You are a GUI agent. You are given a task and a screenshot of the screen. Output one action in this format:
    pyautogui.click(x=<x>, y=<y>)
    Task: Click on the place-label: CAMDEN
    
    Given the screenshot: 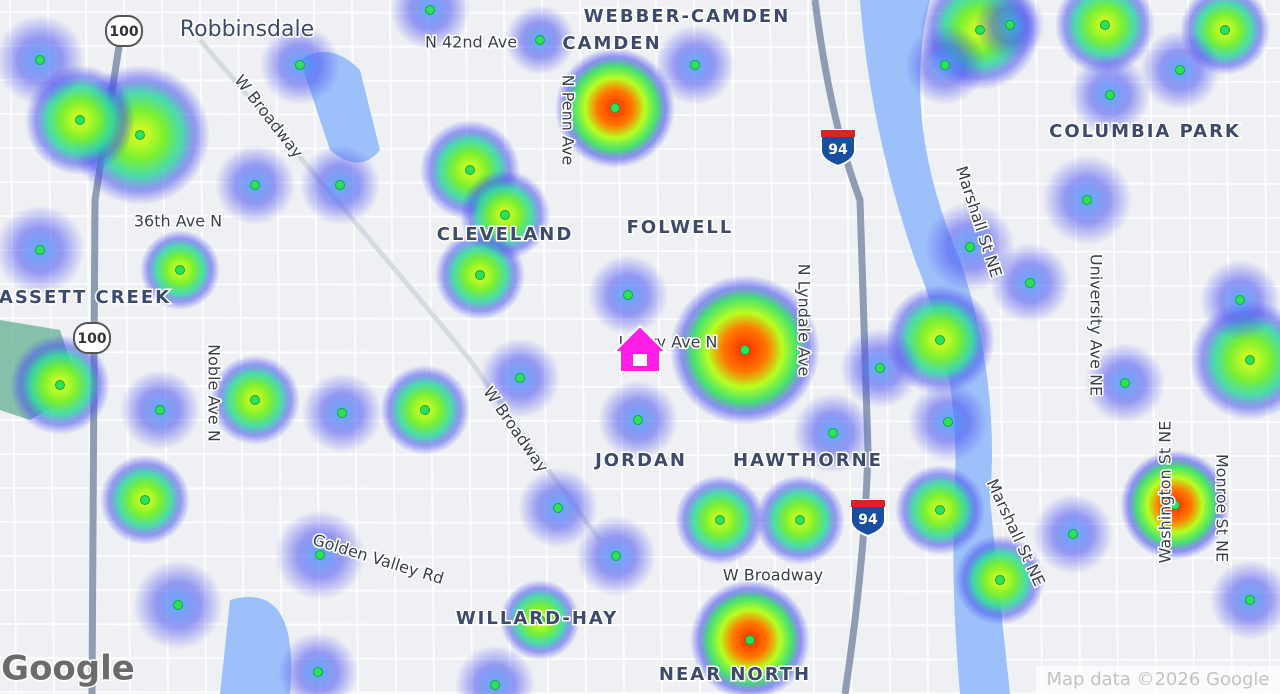 What is the action you would take?
    pyautogui.click(x=611, y=43)
    